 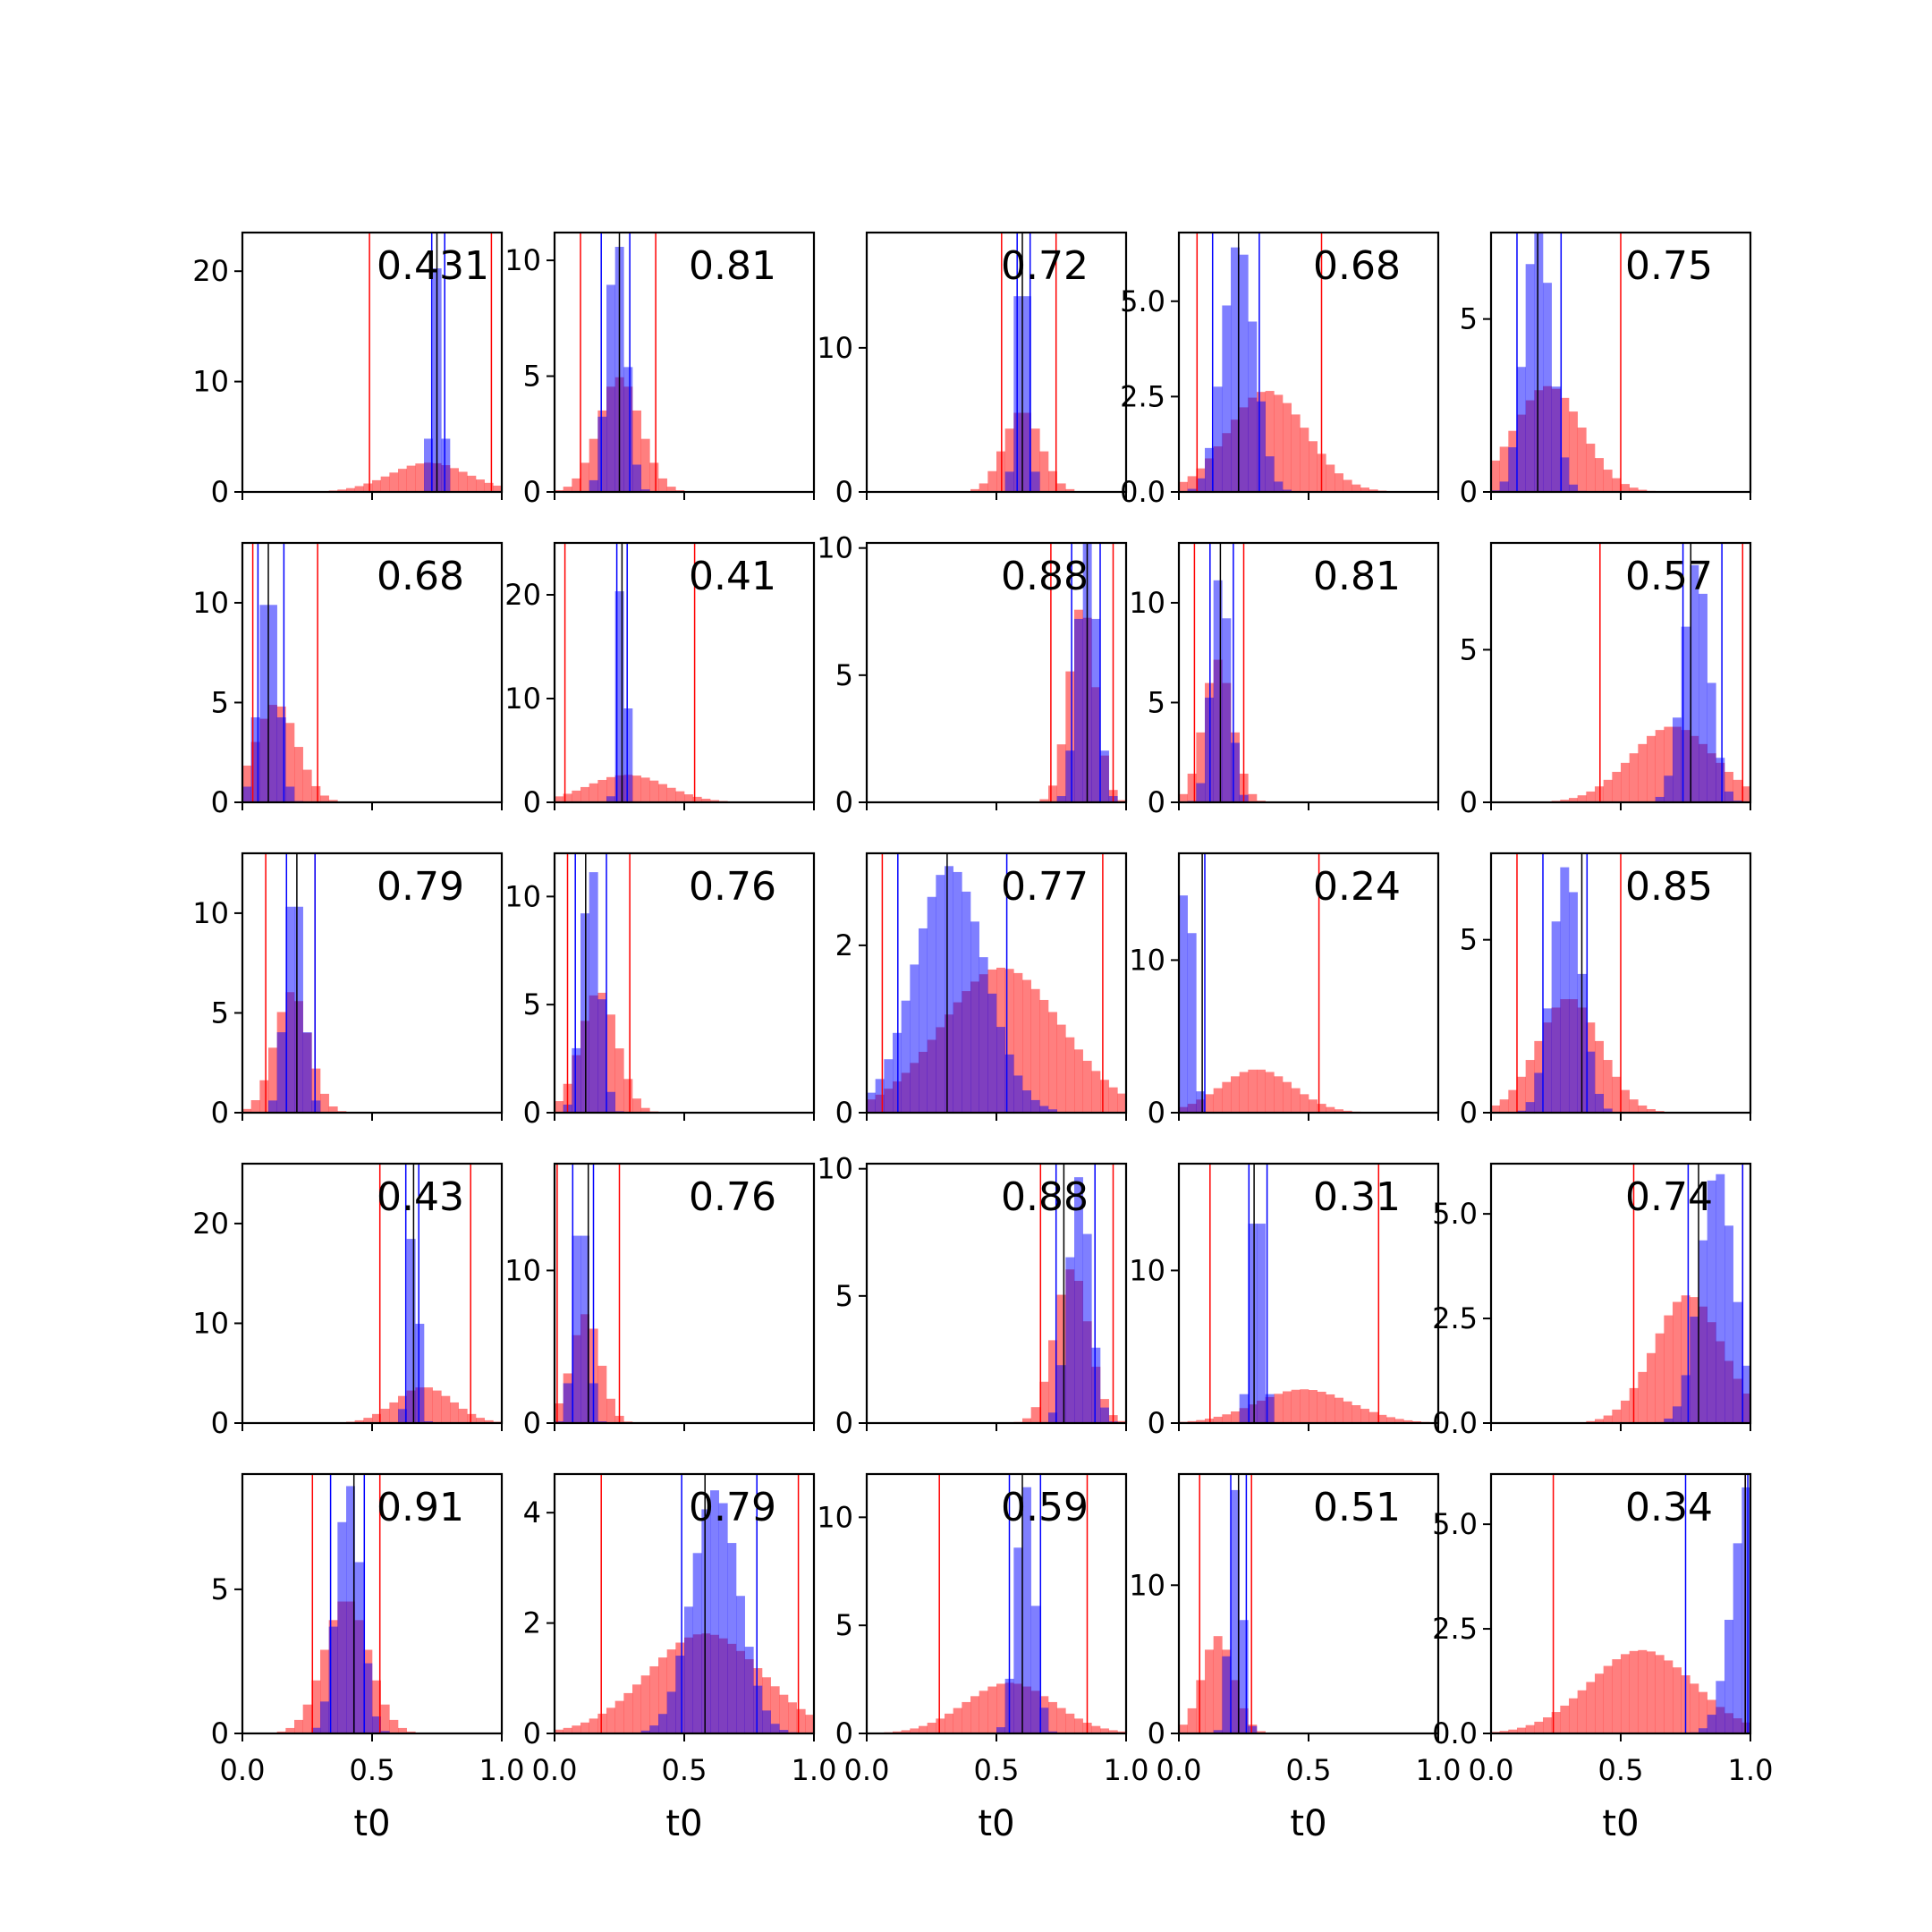 I want to click on score-annotation: 0.51, so click(x=1357, y=1507).